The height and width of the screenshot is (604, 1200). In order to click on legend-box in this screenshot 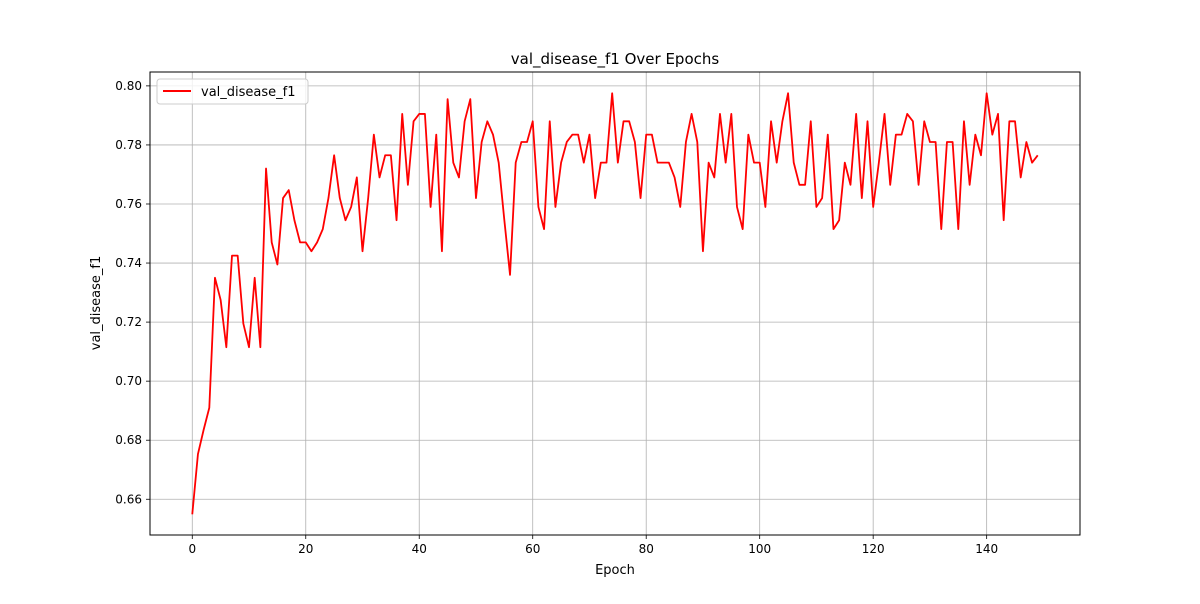, I will do `click(232, 91)`.